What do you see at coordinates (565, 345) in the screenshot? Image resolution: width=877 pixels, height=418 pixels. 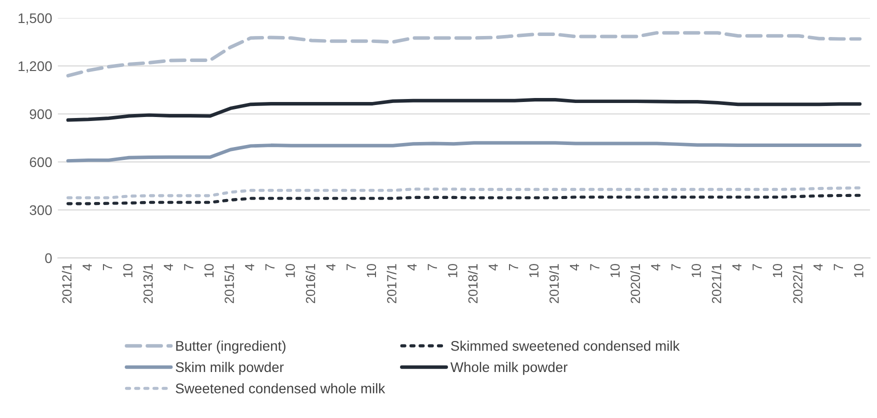 I see `legend-label: Skimmed sweetened condensed milk` at bounding box center [565, 345].